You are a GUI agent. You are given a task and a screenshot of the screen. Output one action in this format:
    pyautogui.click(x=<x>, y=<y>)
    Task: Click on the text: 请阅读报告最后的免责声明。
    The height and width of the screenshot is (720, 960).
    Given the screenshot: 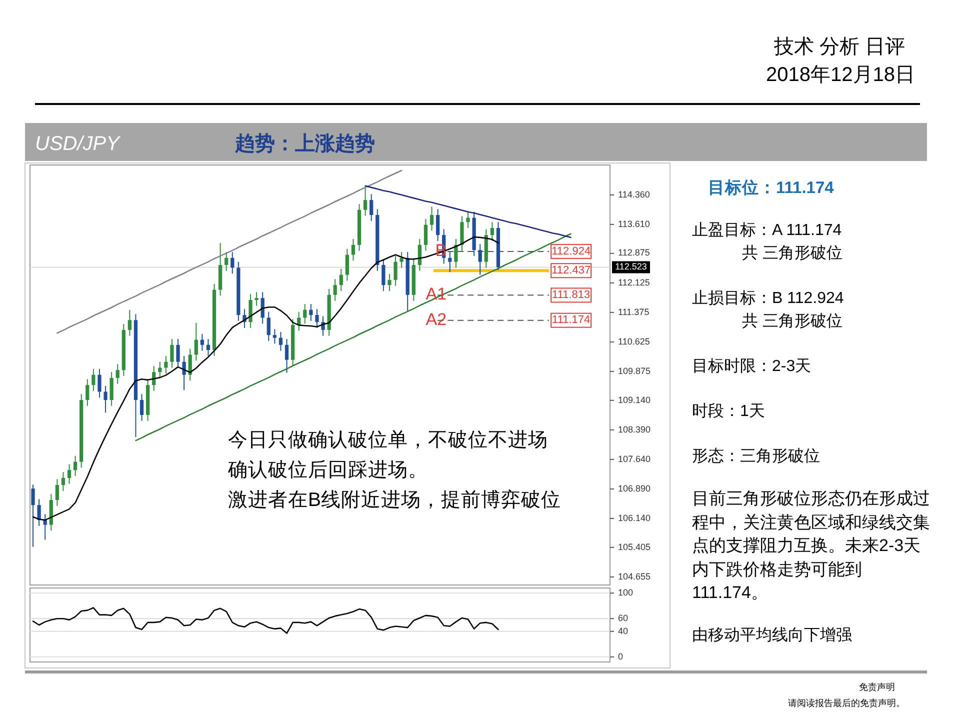 What is the action you would take?
    pyautogui.click(x=846, y=703)
    